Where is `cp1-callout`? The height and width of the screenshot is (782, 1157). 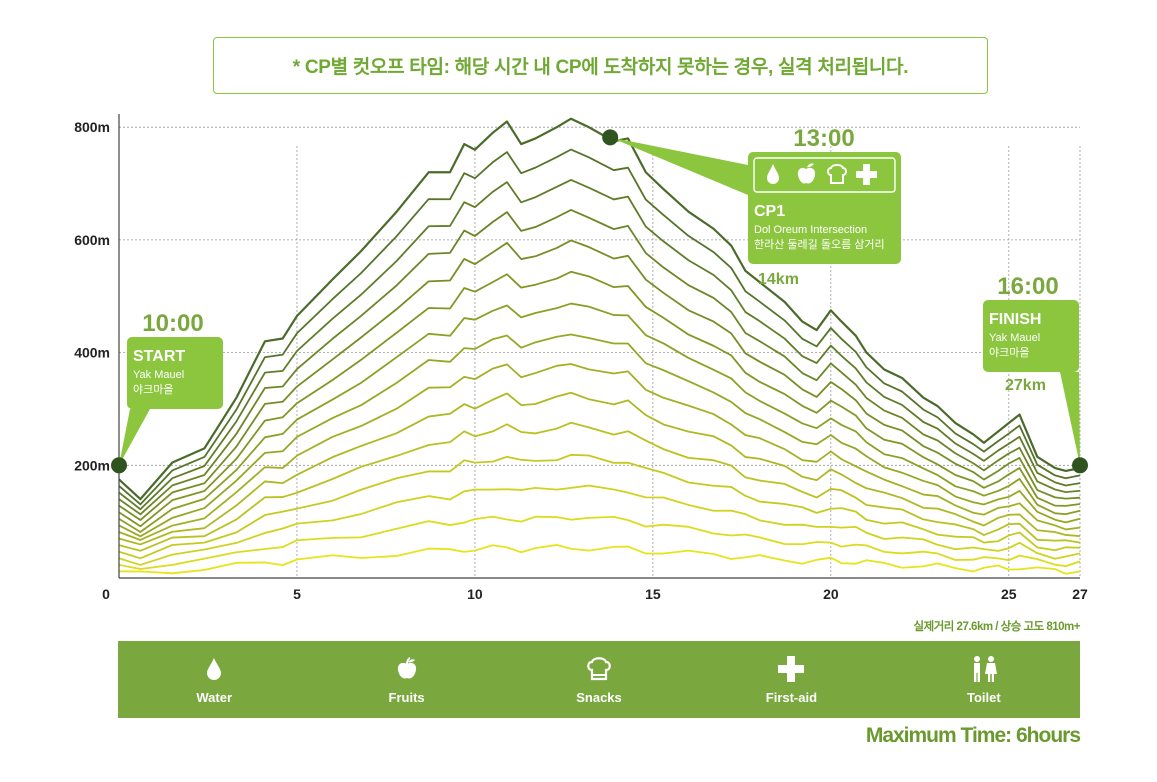
cp1-callout is located at coordinates (824, 208).